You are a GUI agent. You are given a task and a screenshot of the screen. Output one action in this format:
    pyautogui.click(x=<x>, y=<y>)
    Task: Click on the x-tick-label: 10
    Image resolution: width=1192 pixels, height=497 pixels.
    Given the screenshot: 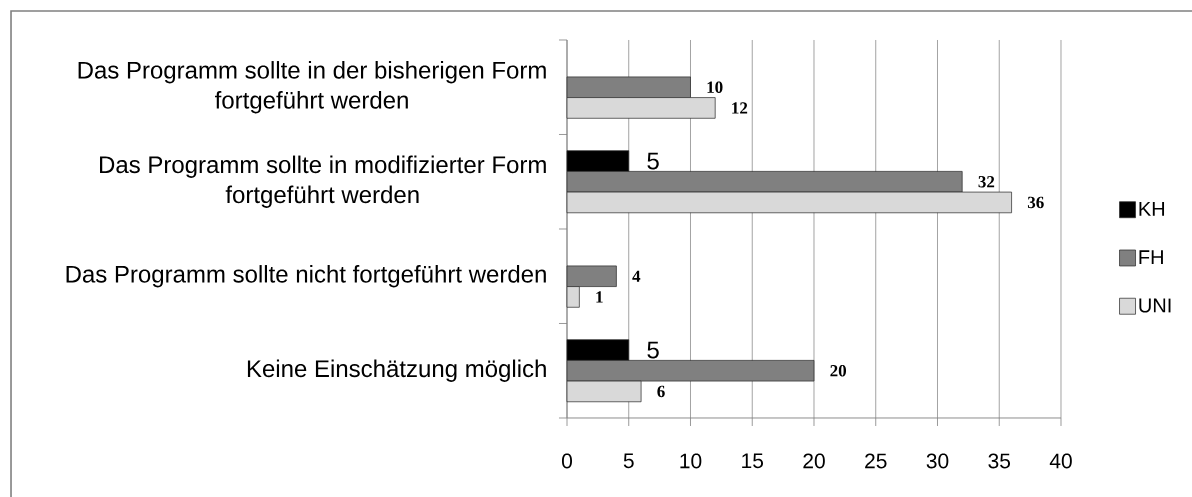 What is the action you would take?
    pyautogui.click(x=691, y=461)
    